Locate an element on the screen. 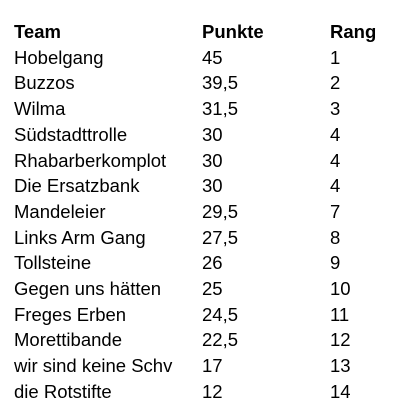 Image resolution: width=417 pixels, height=414 pixels. points-cell: 39,5 is located at coordinates (220, 83).